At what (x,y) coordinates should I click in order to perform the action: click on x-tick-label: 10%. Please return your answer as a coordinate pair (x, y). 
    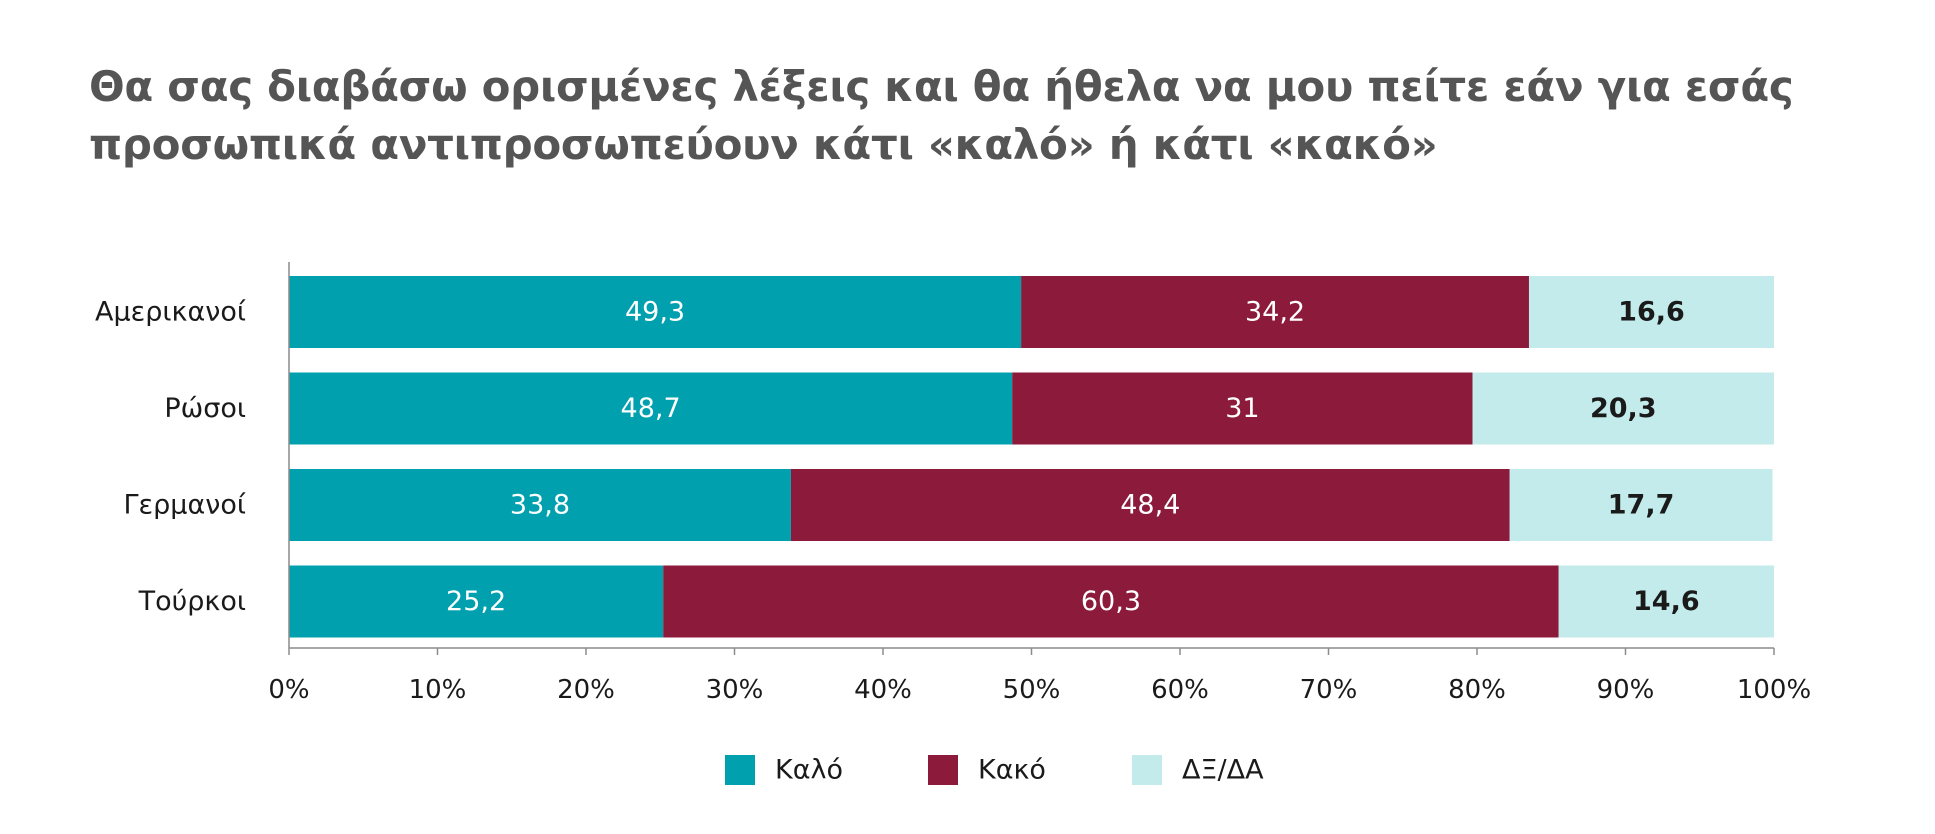
    Looking at the image, I should click on (438, 690).